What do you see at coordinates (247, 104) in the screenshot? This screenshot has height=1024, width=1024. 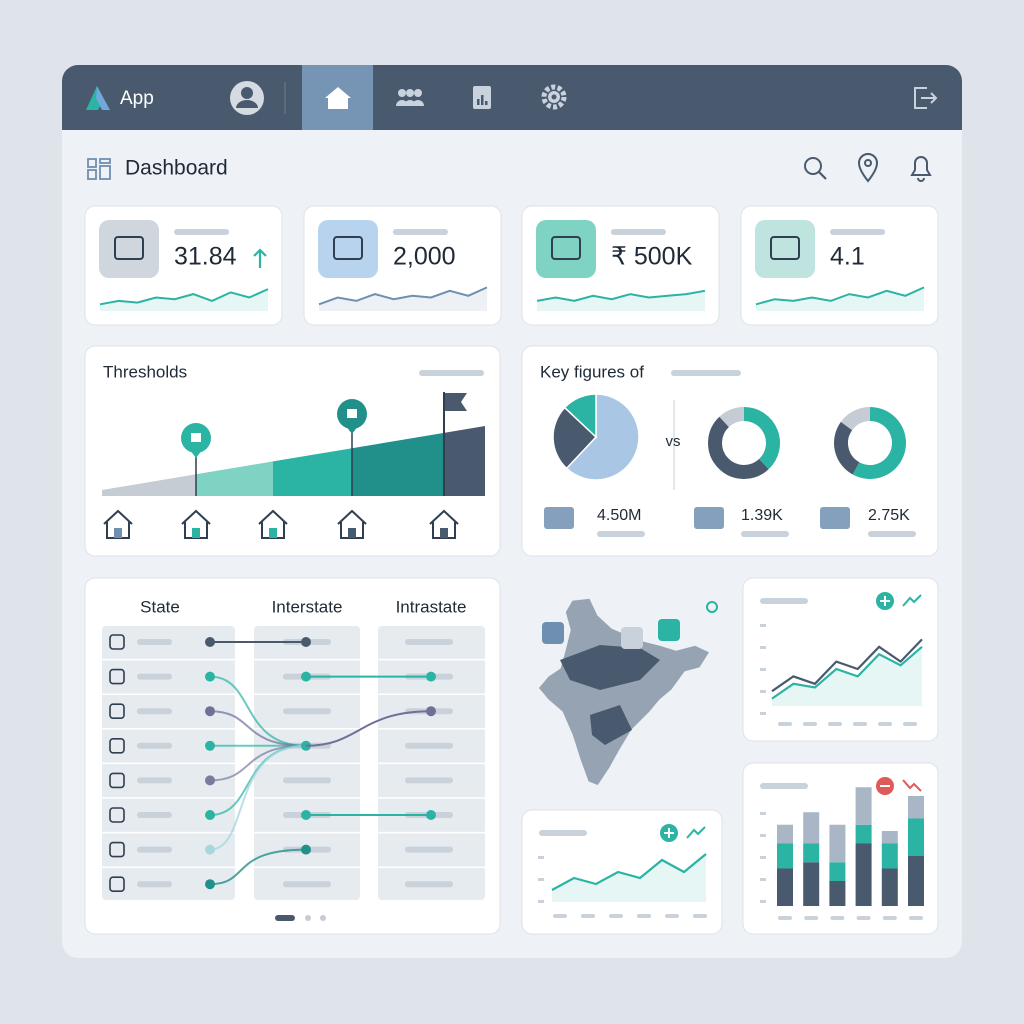 I see `avatar-body` at bounding box center [247, 104].